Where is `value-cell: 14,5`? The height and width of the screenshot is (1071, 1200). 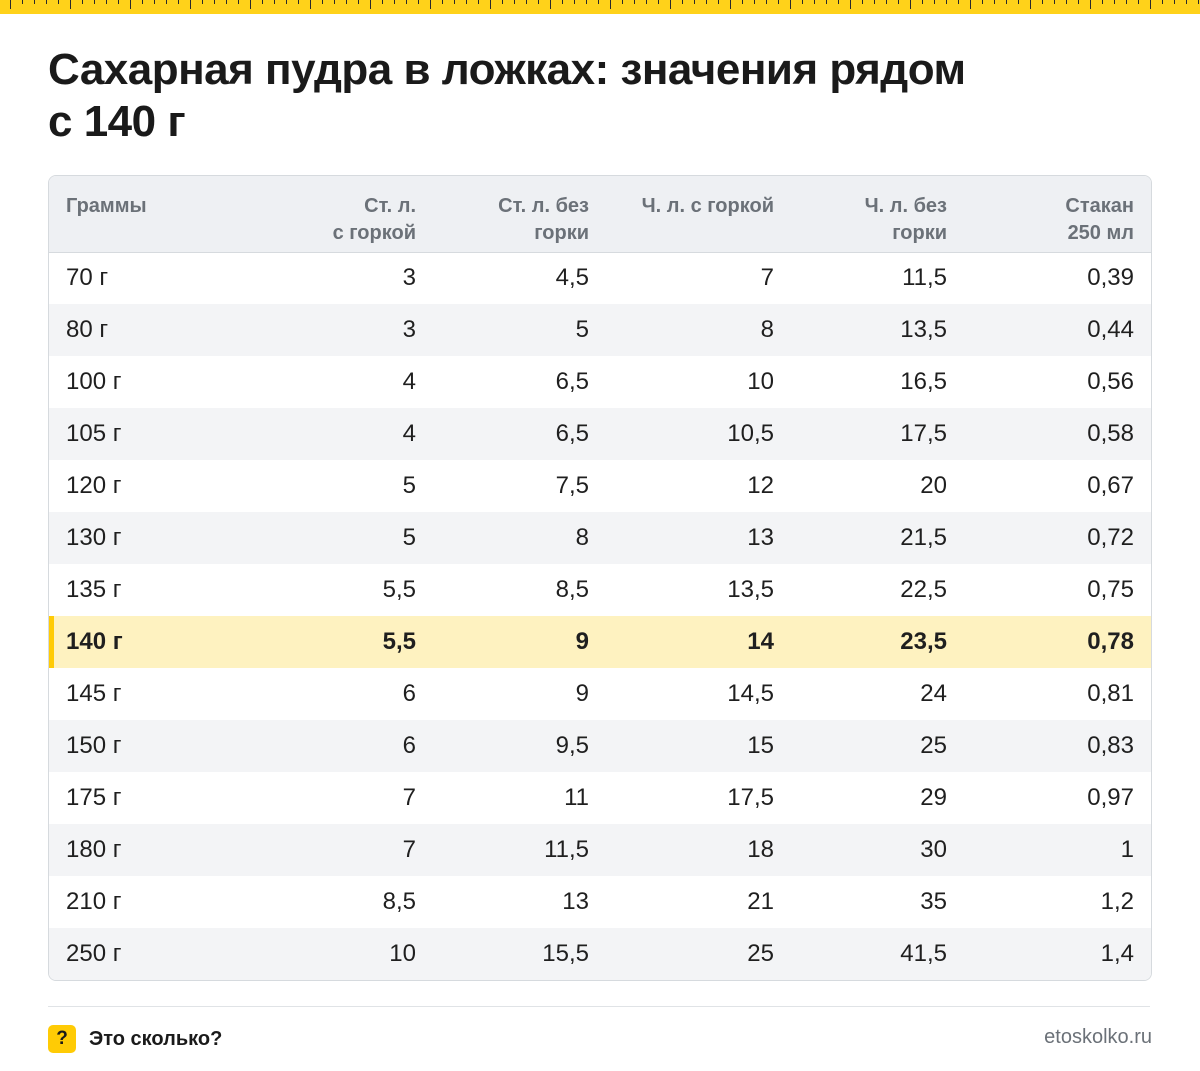 value-cell: 14,5 is located at coordinates (750, 693).